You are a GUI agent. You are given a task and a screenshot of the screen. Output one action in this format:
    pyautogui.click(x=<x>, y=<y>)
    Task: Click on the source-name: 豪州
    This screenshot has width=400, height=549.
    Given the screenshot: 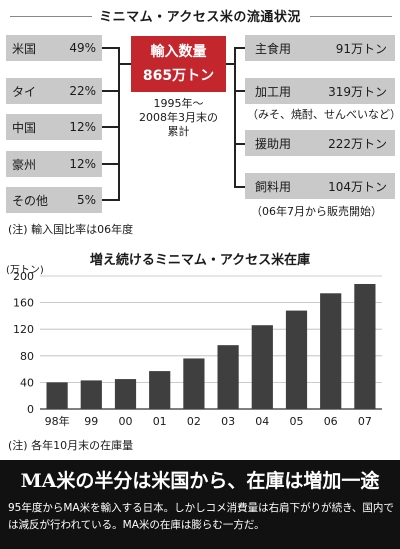 What is the action you would take?
    pyautogui.click(x=24, y=164)
    